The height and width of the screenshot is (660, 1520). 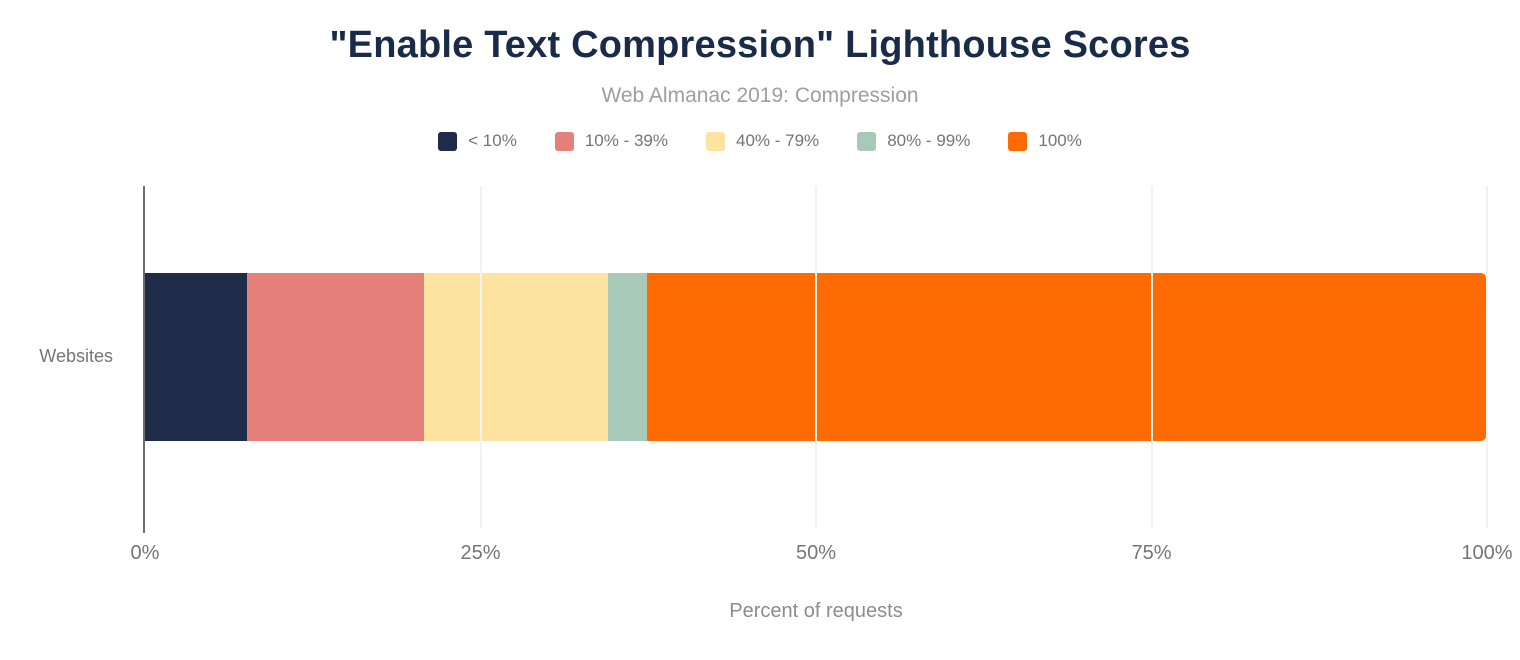 I want to click on x-tick-label-0: 0%, so click(x=145, y=553).